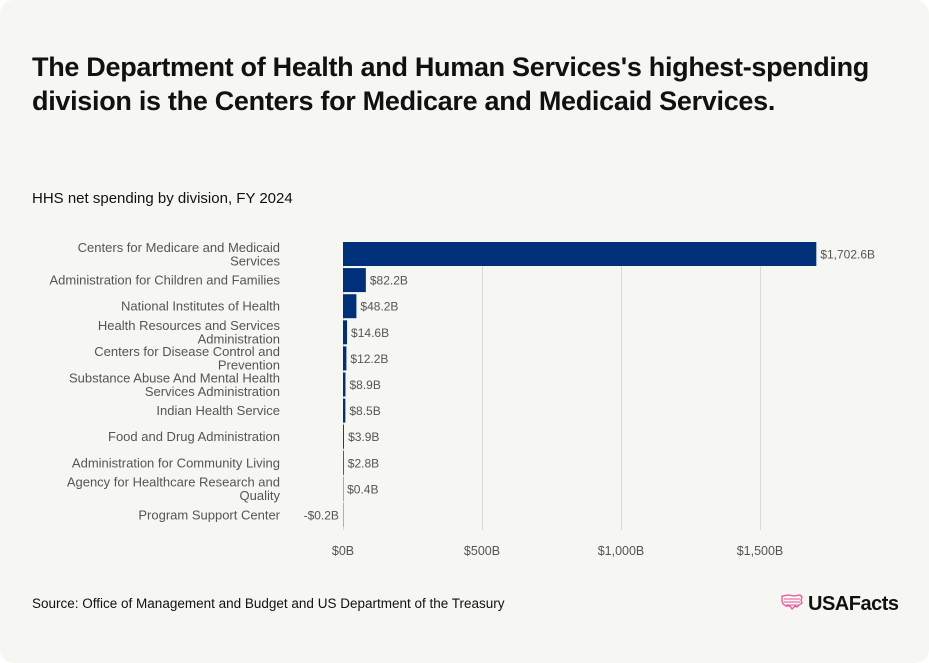  I want to click on x-tick-label: $1,500B, so click(760, 551).